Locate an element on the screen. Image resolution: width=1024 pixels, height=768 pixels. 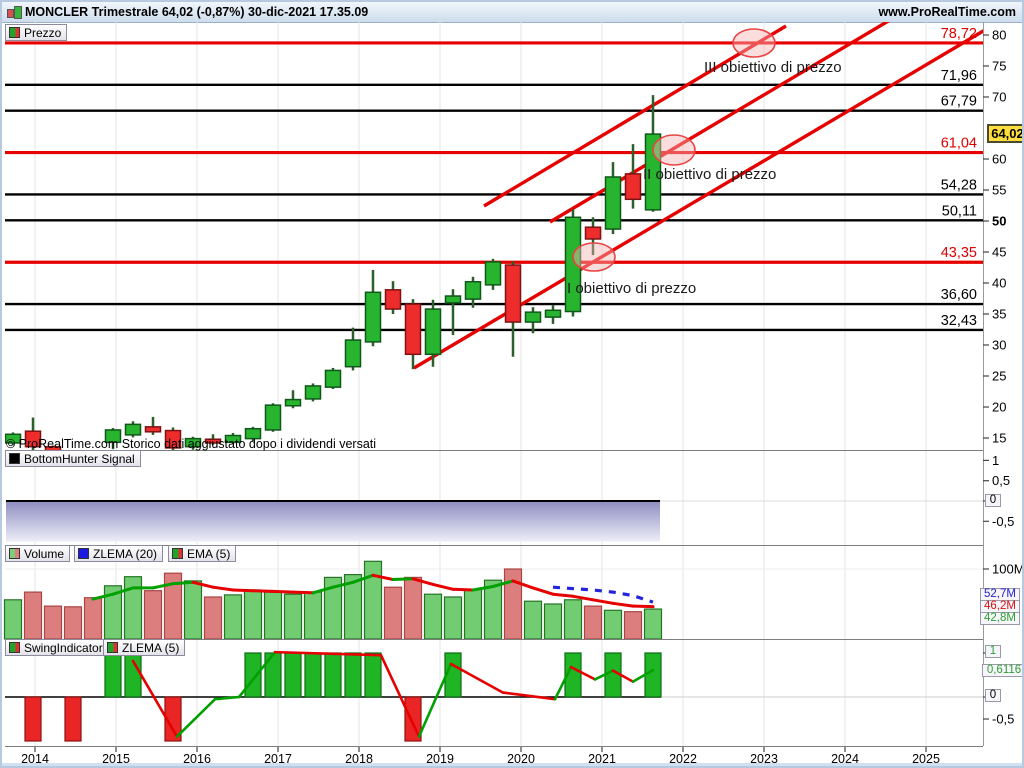
tab-swingindicator-label: SwingIndicator is located at coordinates (63, 647).